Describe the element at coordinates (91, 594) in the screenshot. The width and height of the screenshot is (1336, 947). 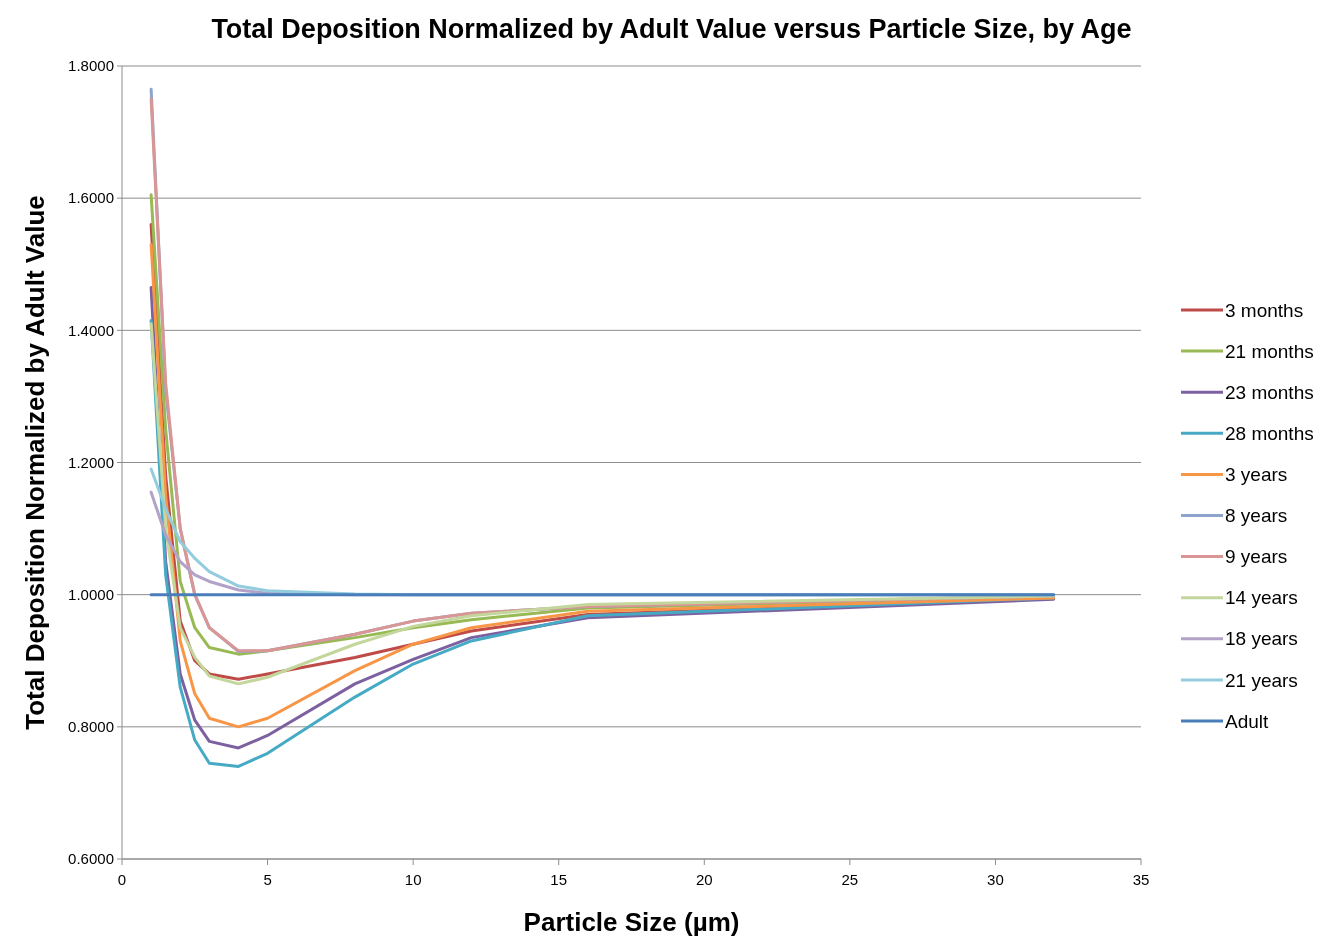
I see `y-tick-label: 1.0000` at that location.